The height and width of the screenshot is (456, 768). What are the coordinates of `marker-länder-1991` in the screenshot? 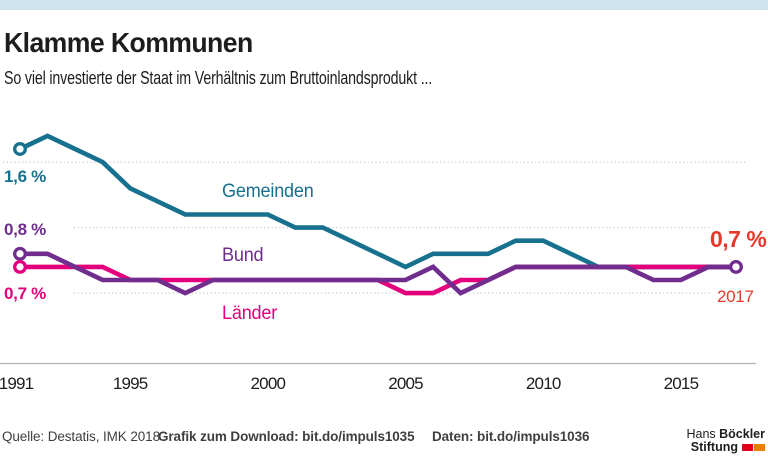 It's located at (20, 266).